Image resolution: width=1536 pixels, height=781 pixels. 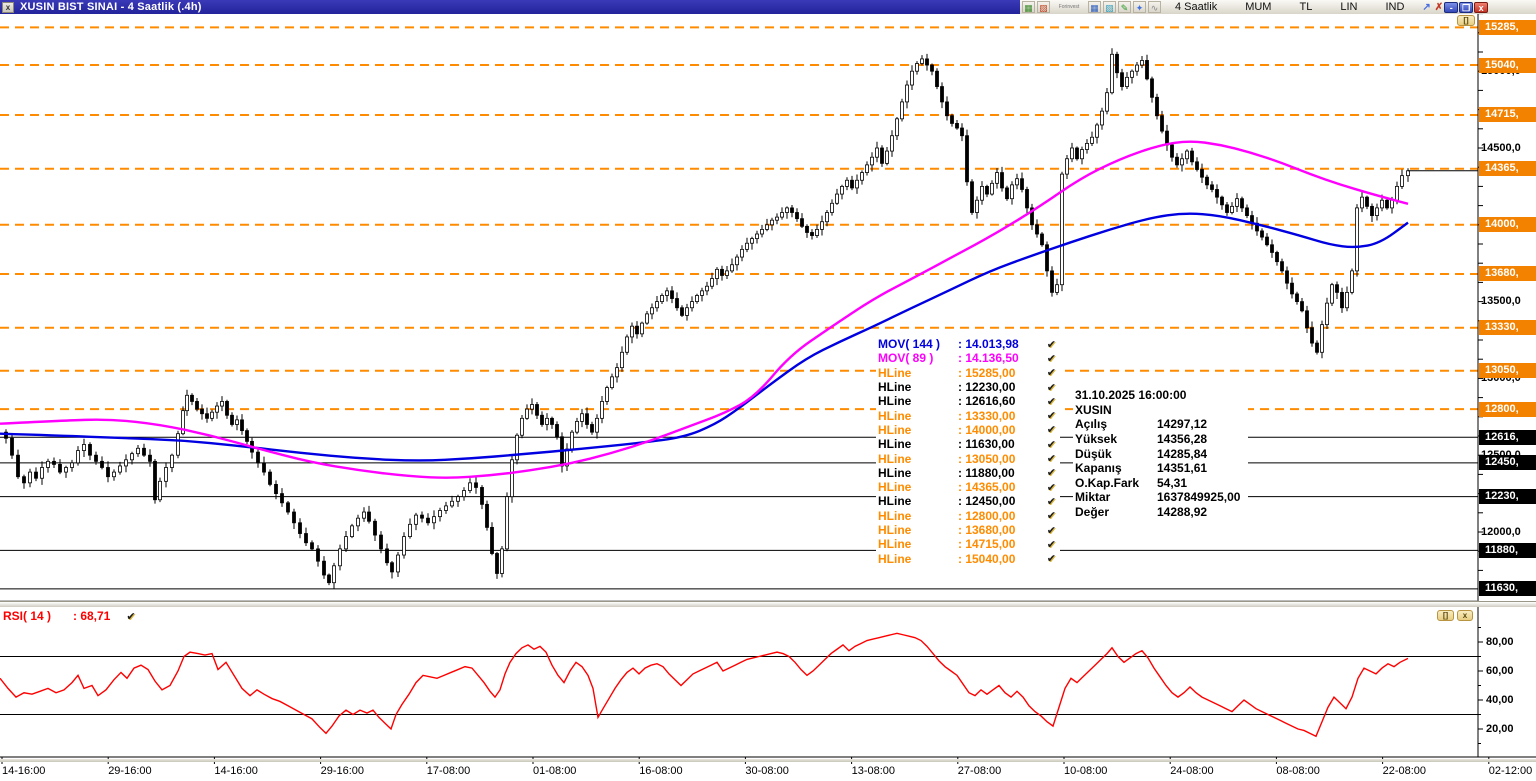 What do you see at coordinates (967, 444) in the screenshot?
I see `legend-row: HLine: 11630,00 ✔` at bounding box center [967, 444].